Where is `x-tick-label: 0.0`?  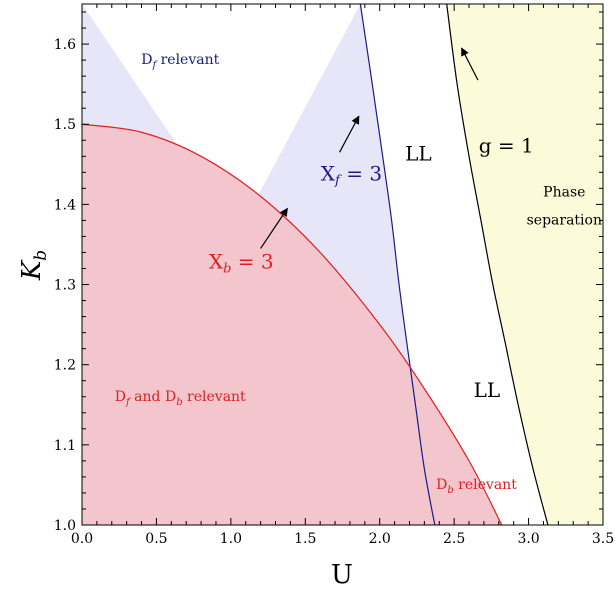 x-tick-label: 0.0 is located at coordinates (82, 539).